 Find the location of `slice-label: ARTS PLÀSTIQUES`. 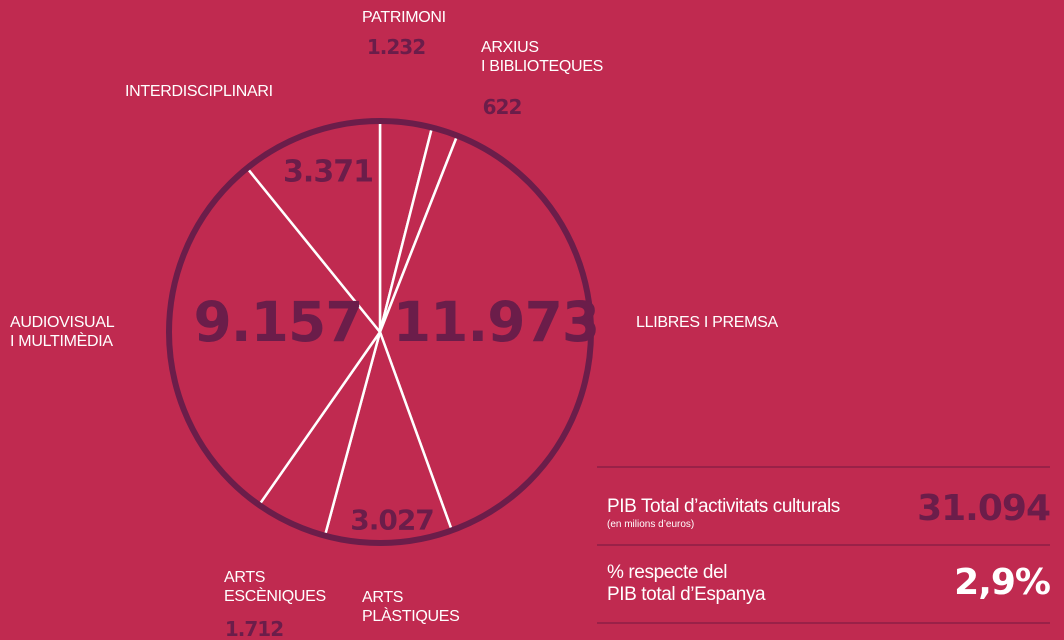

slice-label: ARTS PLÀSTIQUES is located at coordinates (411, 607).